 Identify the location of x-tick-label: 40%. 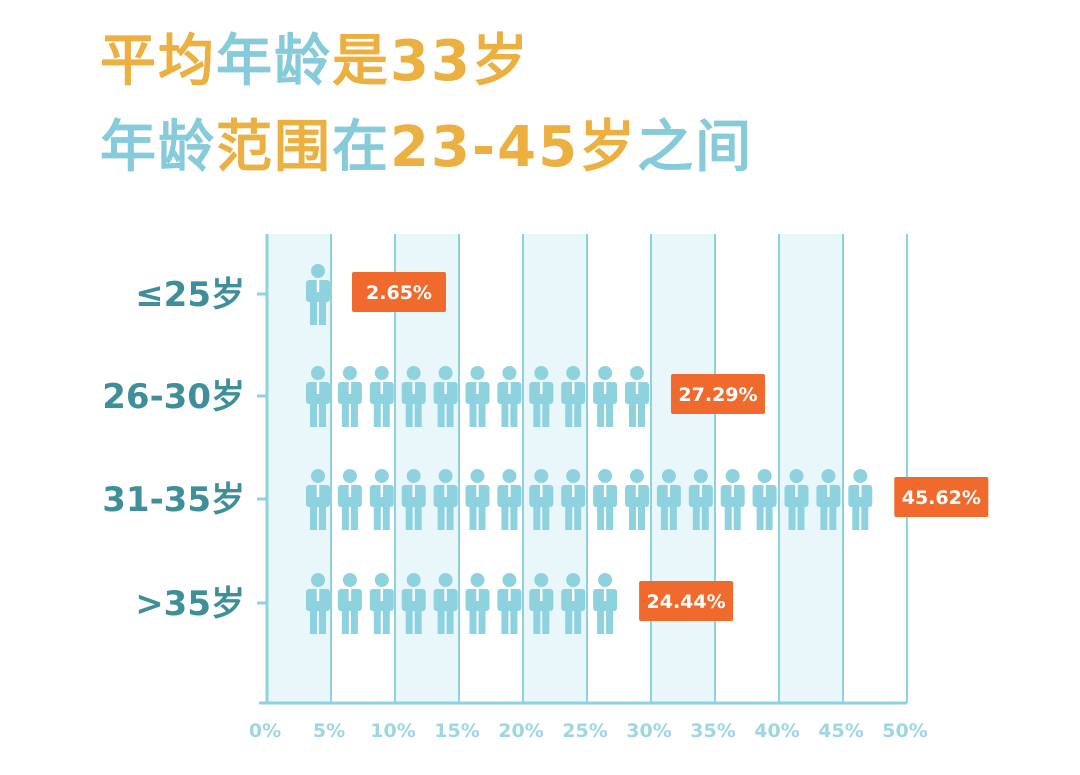
(776, 731).